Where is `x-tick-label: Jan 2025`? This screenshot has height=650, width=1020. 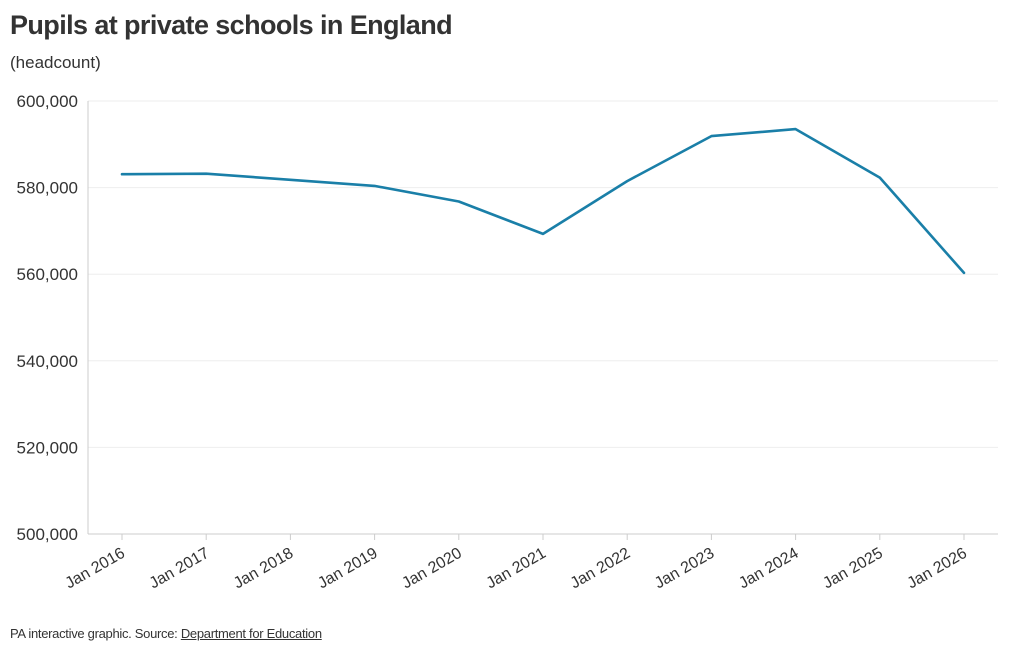
x-tick-label: Jan 2025 is located at coordinates (853, 569).